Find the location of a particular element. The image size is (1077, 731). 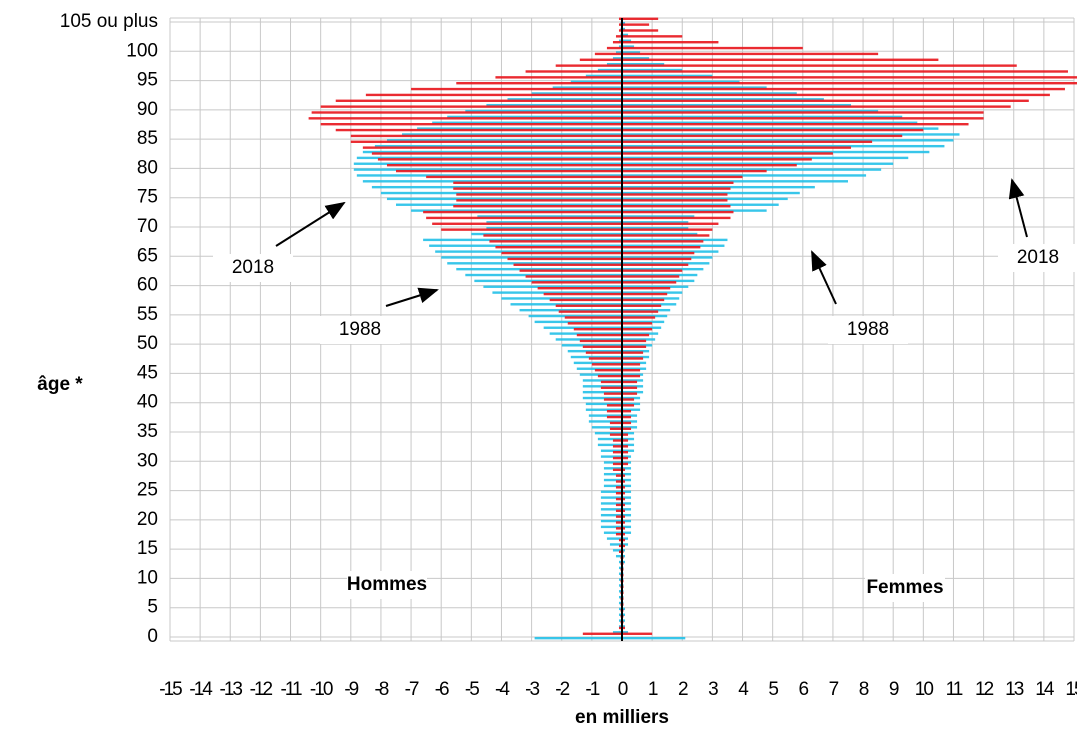

x-tick-label: -11 is located at coordinates (291, 689).